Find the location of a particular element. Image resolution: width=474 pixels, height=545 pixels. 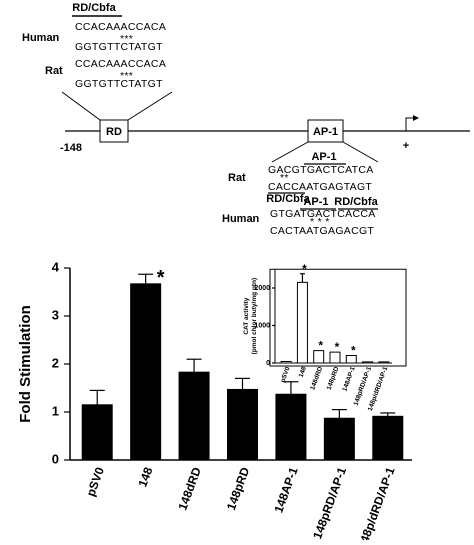

tss-arrowhead is located at coordinates (416, 118).